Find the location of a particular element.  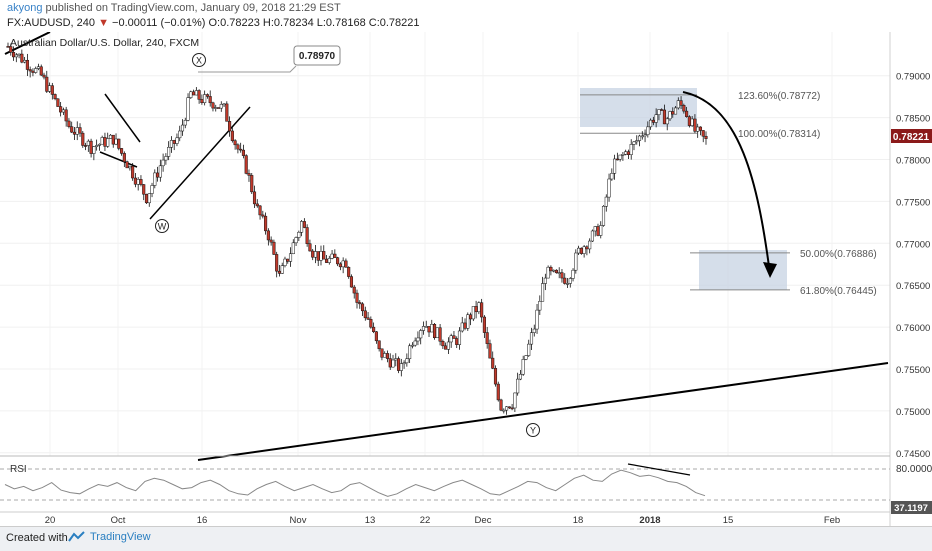

trendline-top-left is located at coordinates (27, 43).